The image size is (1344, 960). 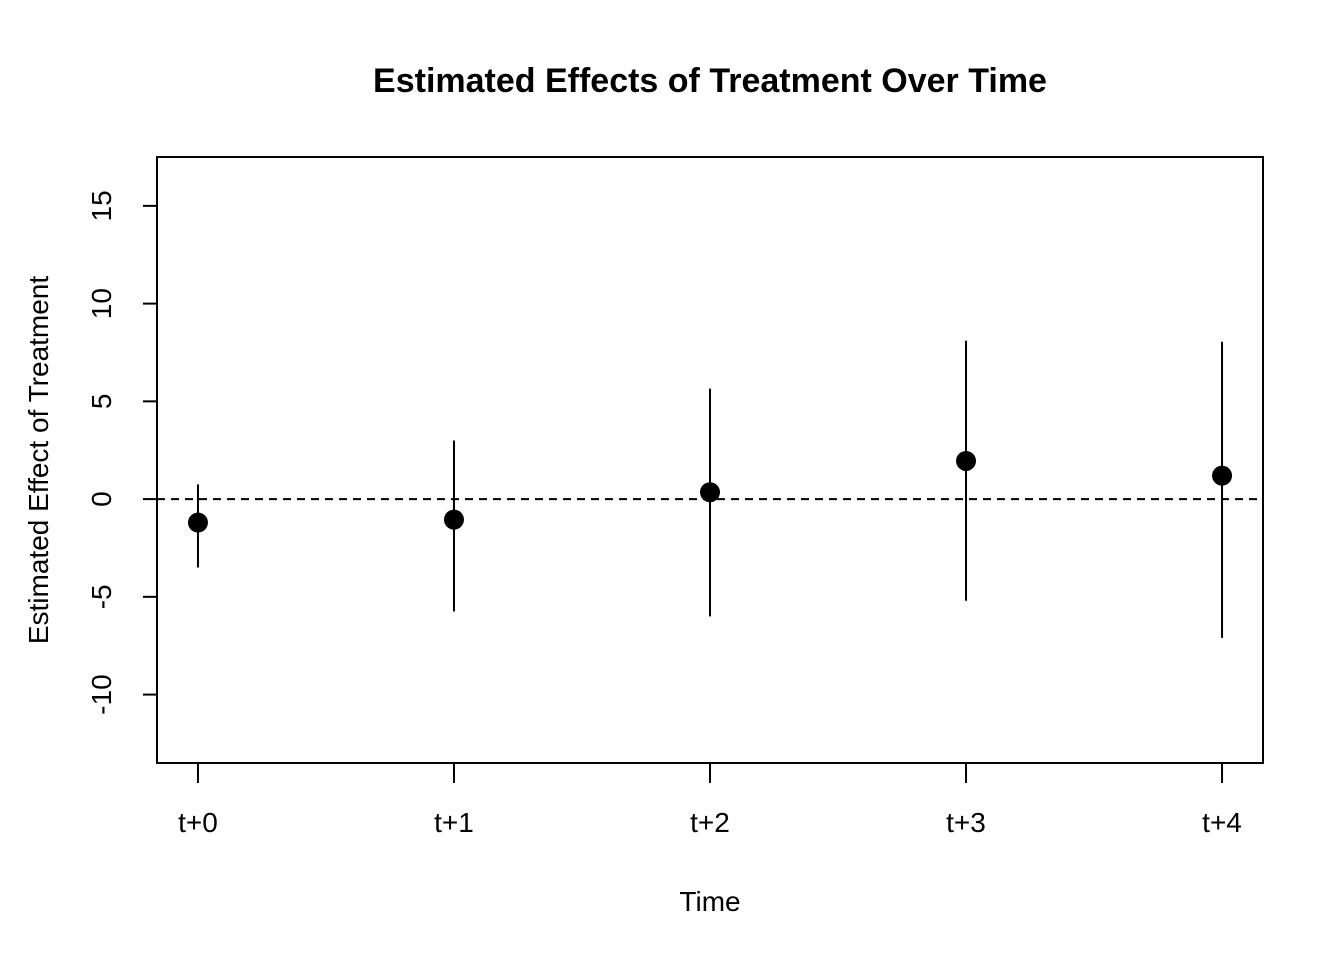 I want to click on x-tick-label: t+0, so click(x=198, y=822).